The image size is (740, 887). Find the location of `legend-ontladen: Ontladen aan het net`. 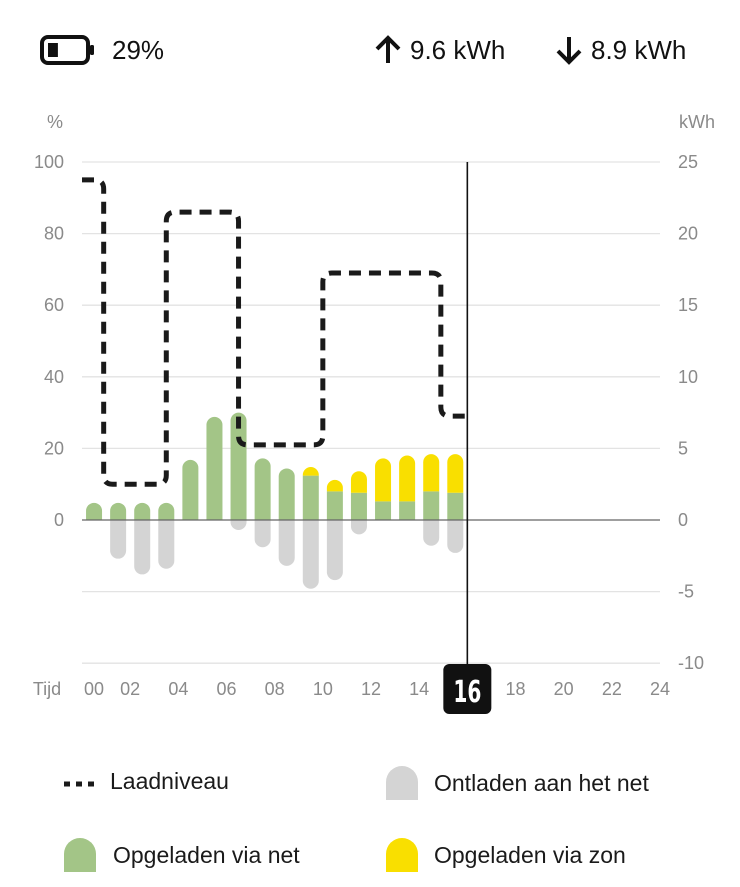

legend-ontladen: Ontladen aan het net is located at coordinates (517, 783).